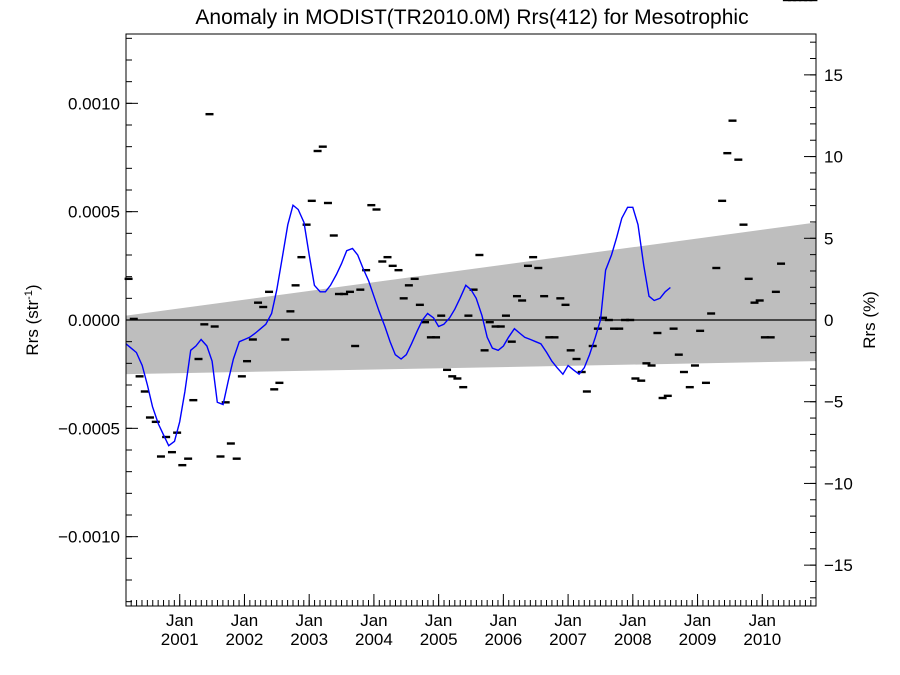  Describe the element at coordinates (94, 212) in the screenshot. I see `y-tick-label: 0.0005` at that location.